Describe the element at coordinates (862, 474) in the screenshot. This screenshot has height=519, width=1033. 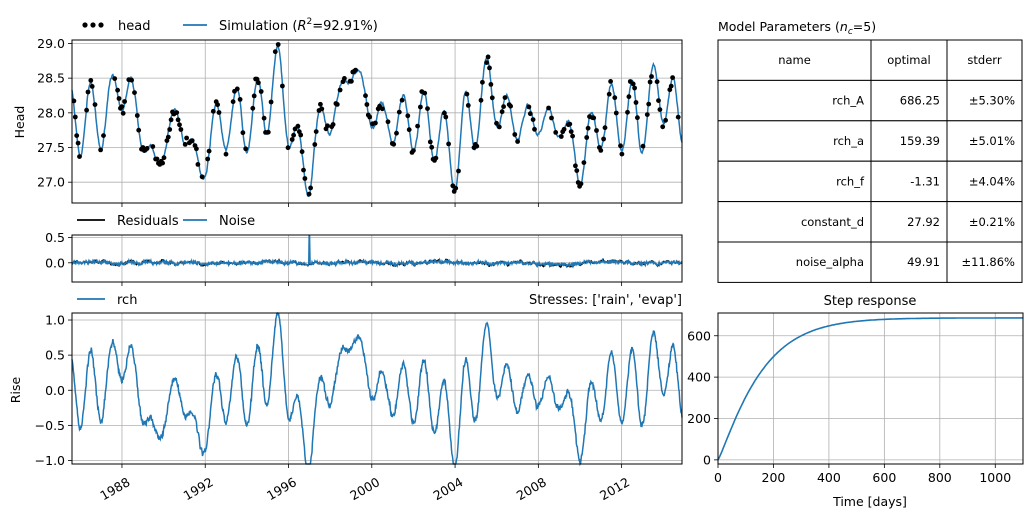
I see `step-x-ticks: 0 200 400 600 800 1000` at that location.